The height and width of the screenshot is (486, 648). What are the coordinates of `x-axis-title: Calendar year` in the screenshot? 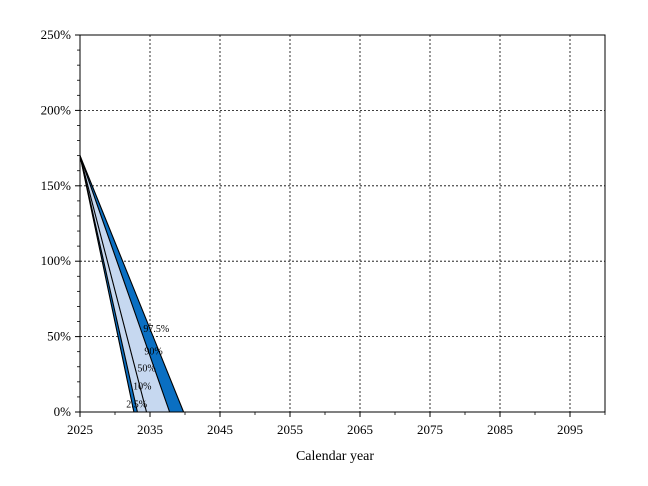 It's located at (335, 456).